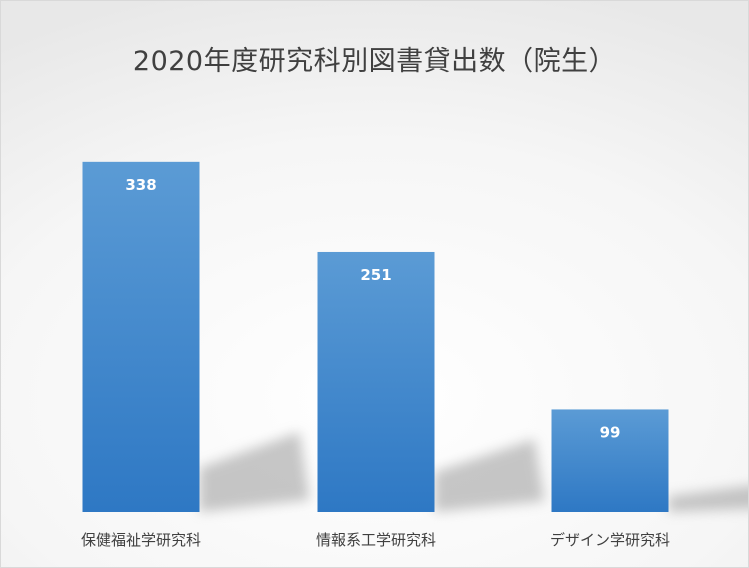 This screenshot has height=568, width=749. What do you see at coordinates (141, 540) in the screenshot?
I see `category-label-1: 保健福祉学研究科` at bounding box center [141, 540].